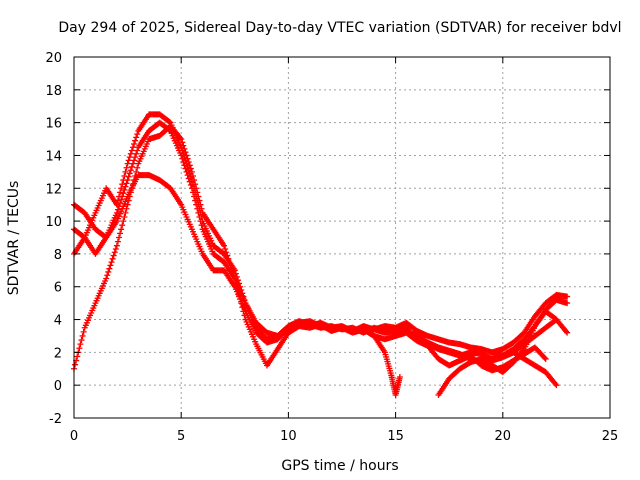  What do you see at coordinates (58, 353) in the screenshot?
I see `y-tick-label: 2` at bounding box center [58, 353].